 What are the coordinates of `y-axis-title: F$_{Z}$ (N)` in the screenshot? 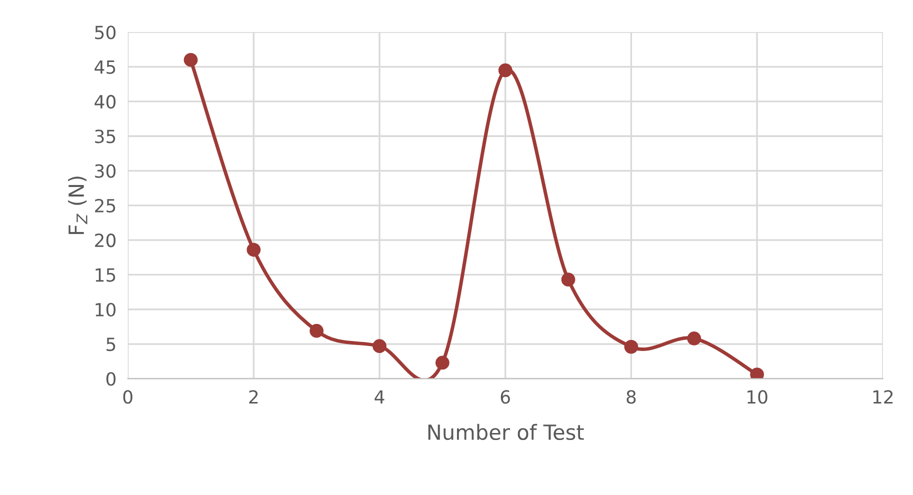 It's located at (78, 205).